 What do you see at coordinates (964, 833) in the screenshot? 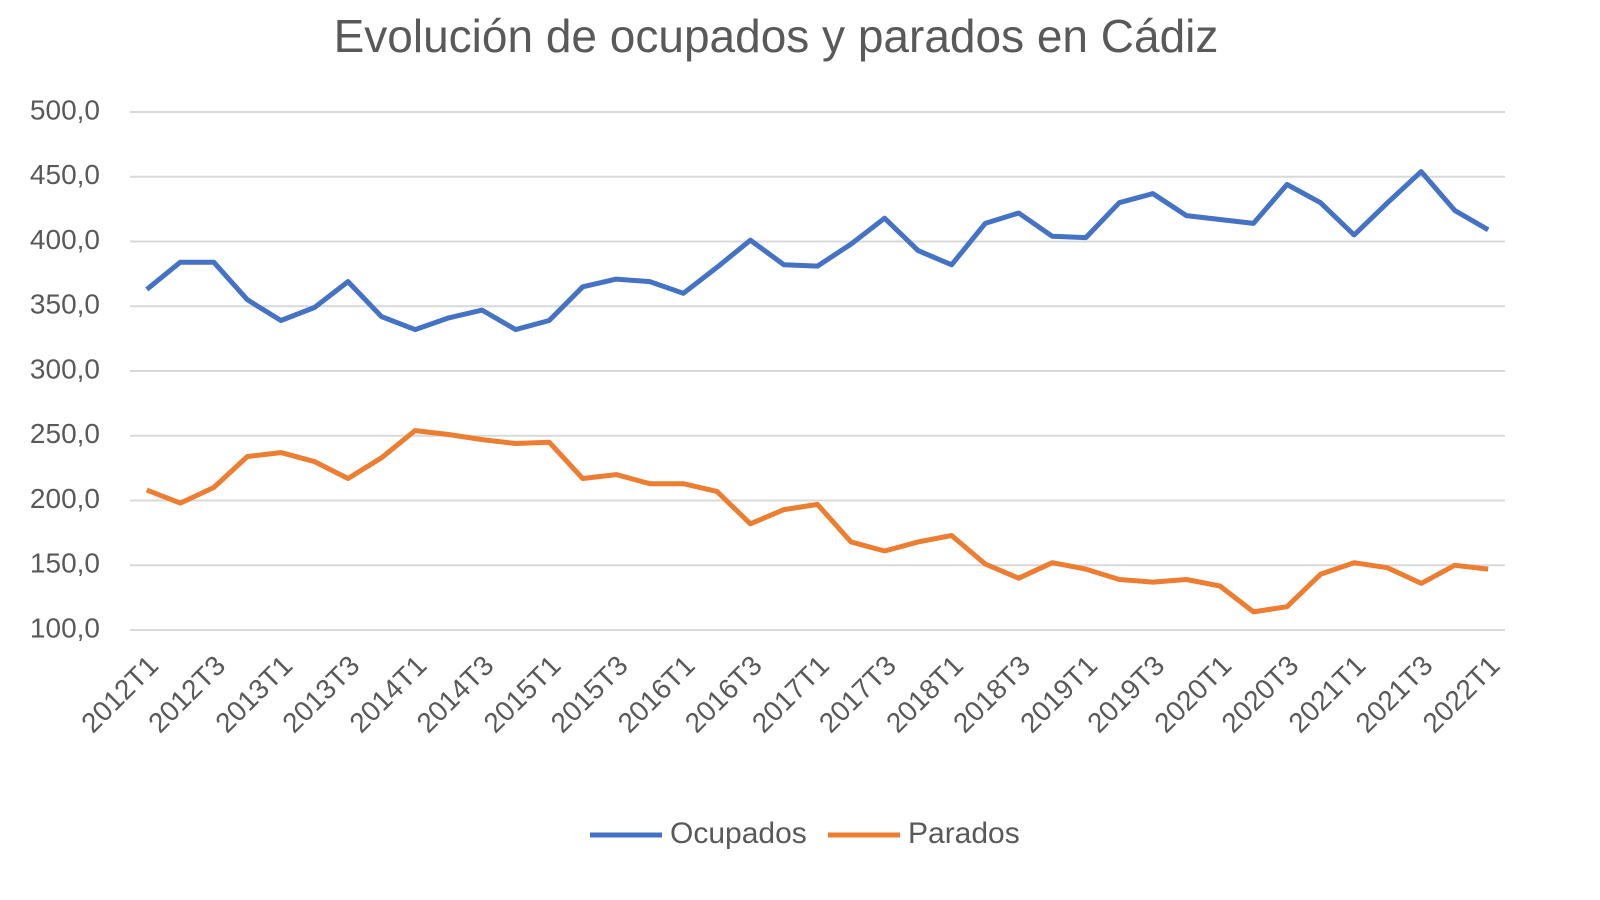
I see `legend-label: Parados` at bounding box center [964, 833].